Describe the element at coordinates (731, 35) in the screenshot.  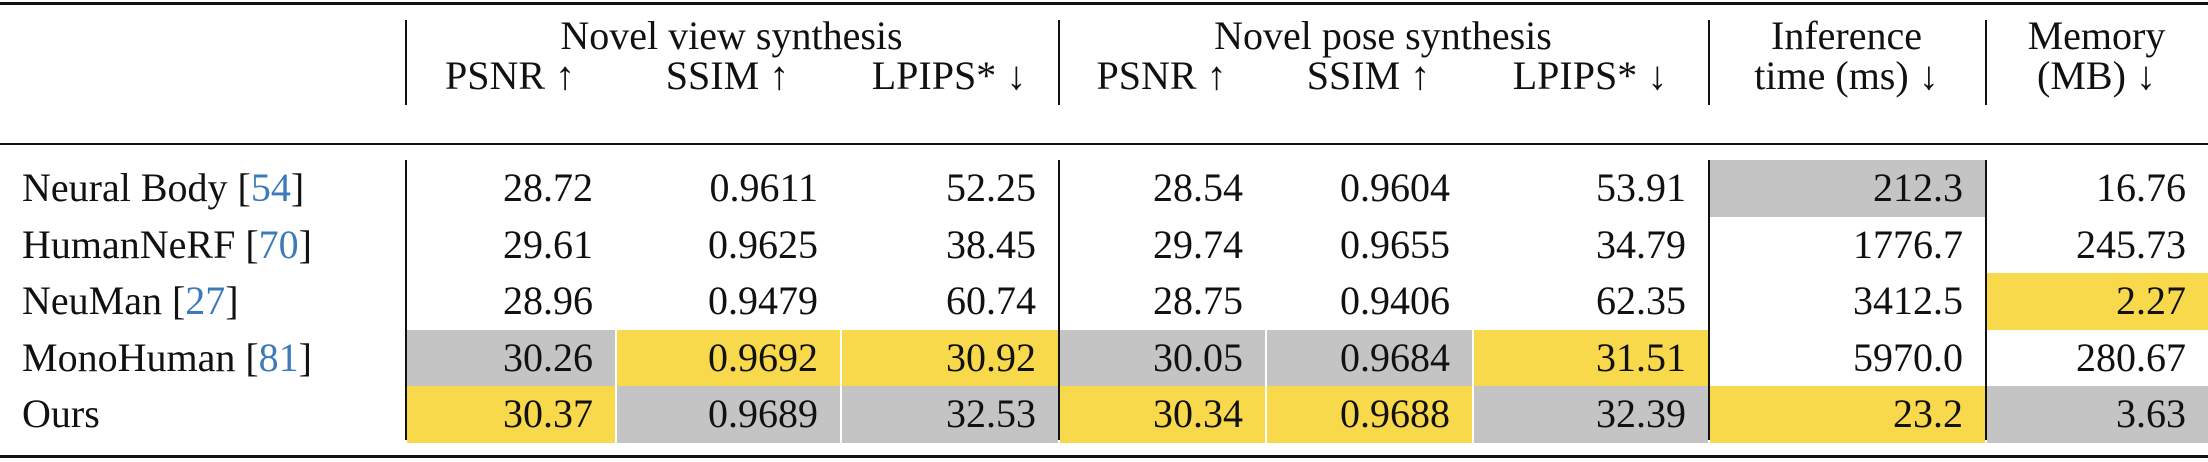
I see `group-header: Novel view synthesis` at that location.